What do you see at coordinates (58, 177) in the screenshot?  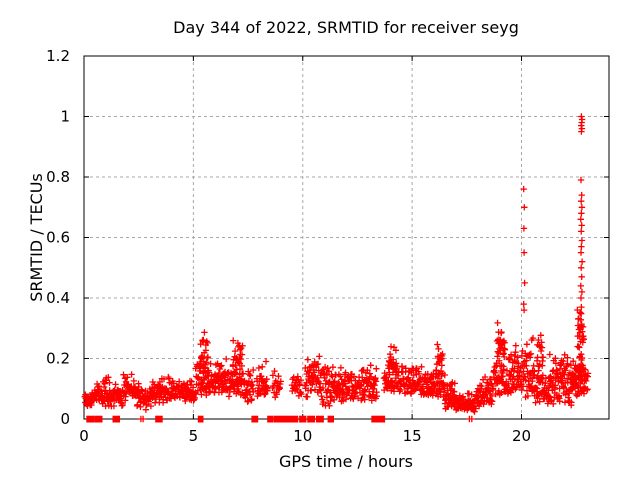 I see `y-tick-label: 0.8` at bounding box center [58, 177].